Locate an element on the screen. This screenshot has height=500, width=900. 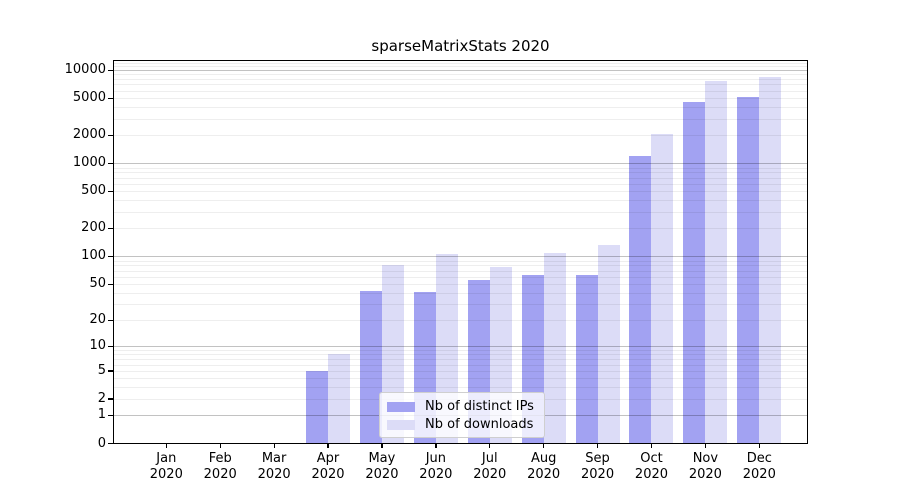
x-tick-label-may: May 2020 is located at coordinates (382, 466).